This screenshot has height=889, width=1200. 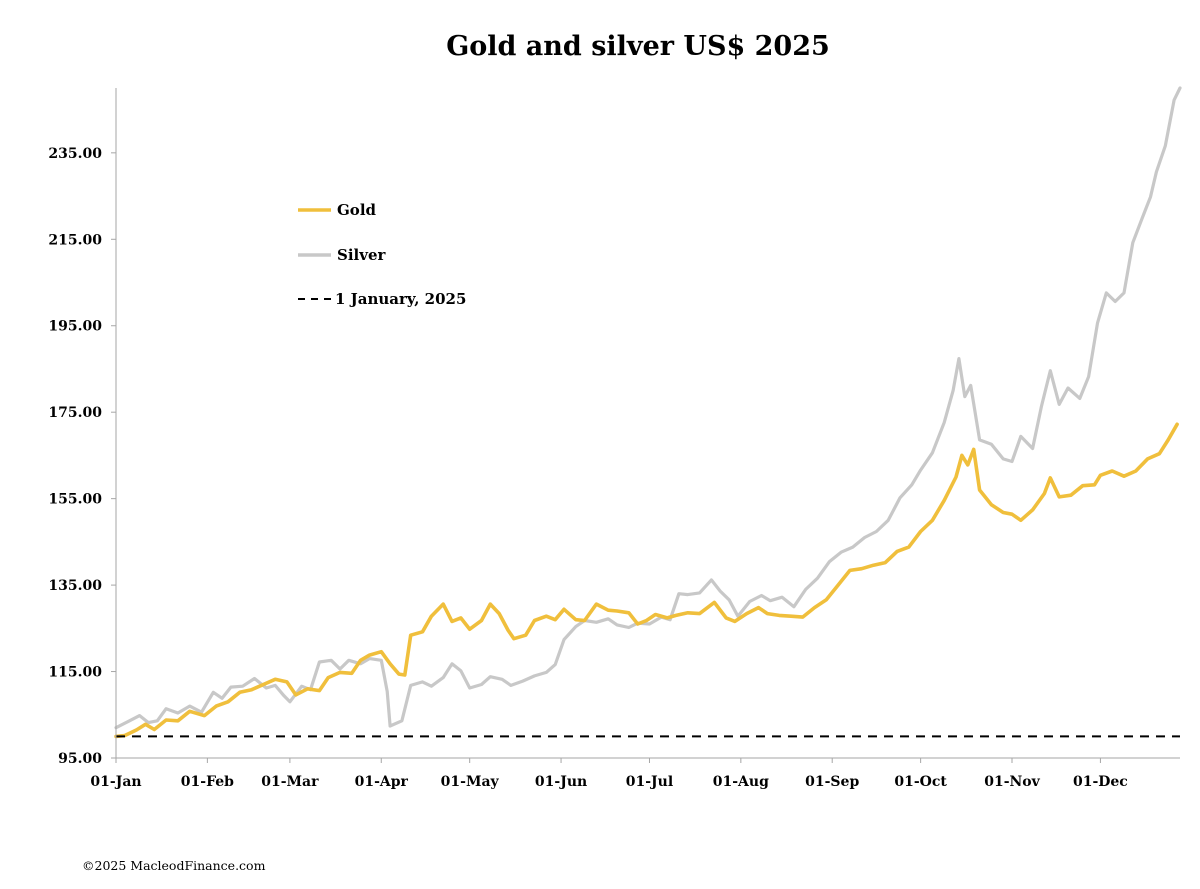 What do you see at coordinates (75, 673) in the screenshot?
I see `y-tick-label: 115.00` at bounding box center [75, 673].